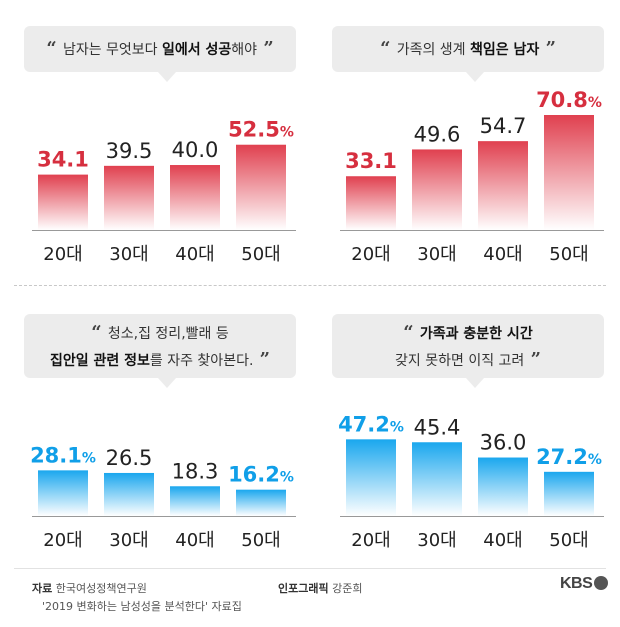 The width and height of the screenshot is (620, 627). Describe the element at coordinates (195, 471) in the screenshot. I see `data-label: 18.3` at that location.